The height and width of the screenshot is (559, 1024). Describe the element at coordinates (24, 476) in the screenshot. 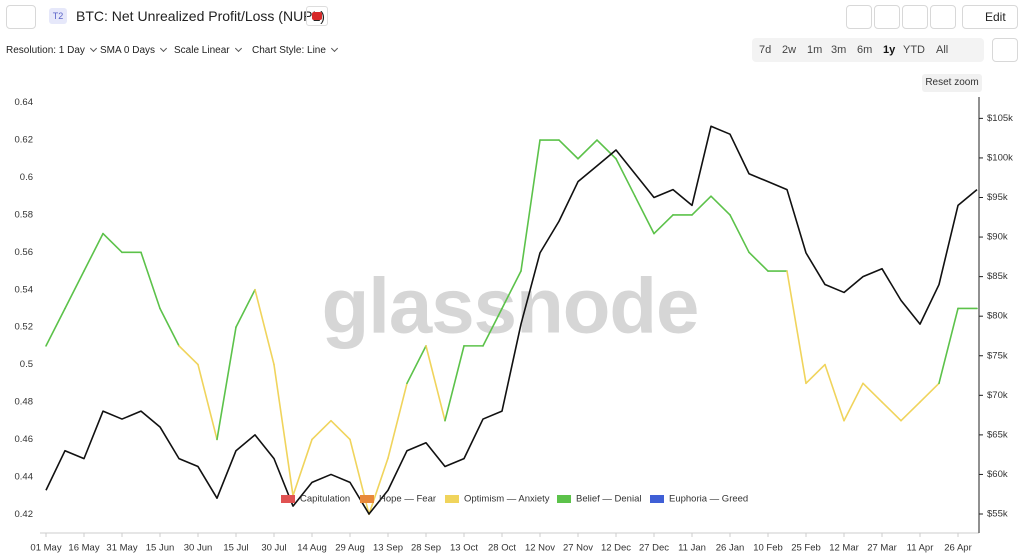

I see `y-tick-label: 0.44` at that location.